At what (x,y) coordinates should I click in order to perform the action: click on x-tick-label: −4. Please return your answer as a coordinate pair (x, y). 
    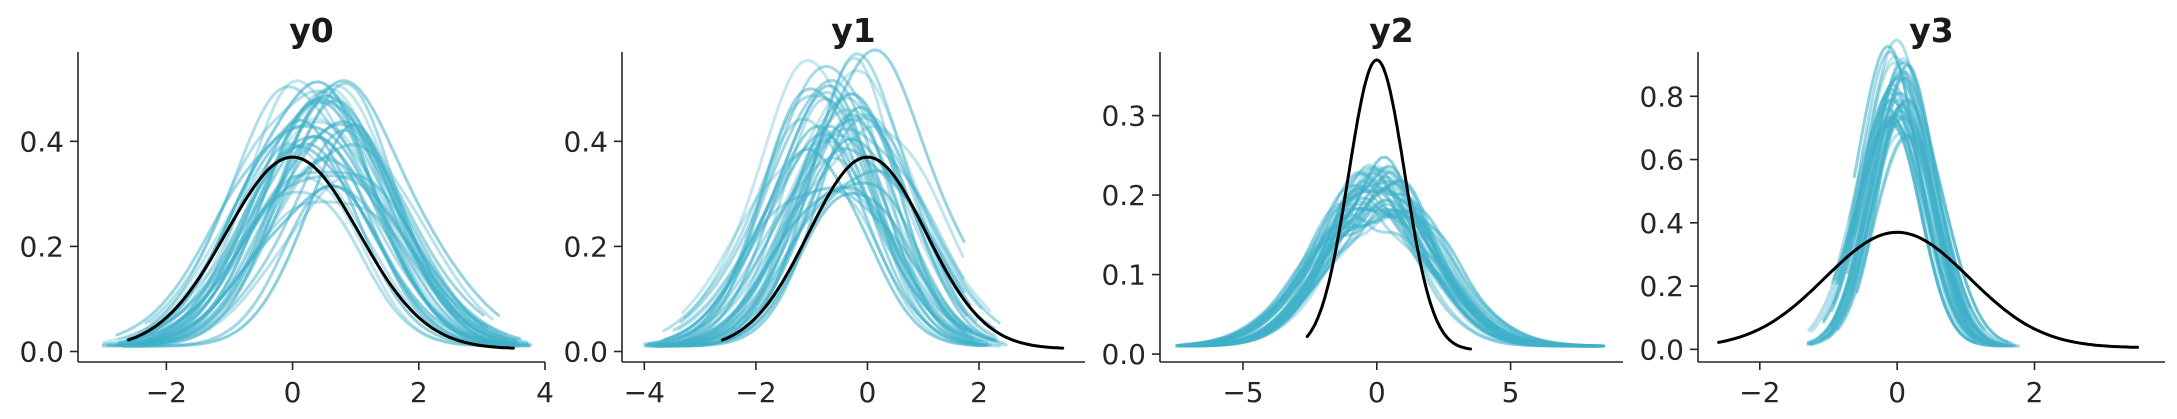
    Looking at the image, I should click on (644, 392).